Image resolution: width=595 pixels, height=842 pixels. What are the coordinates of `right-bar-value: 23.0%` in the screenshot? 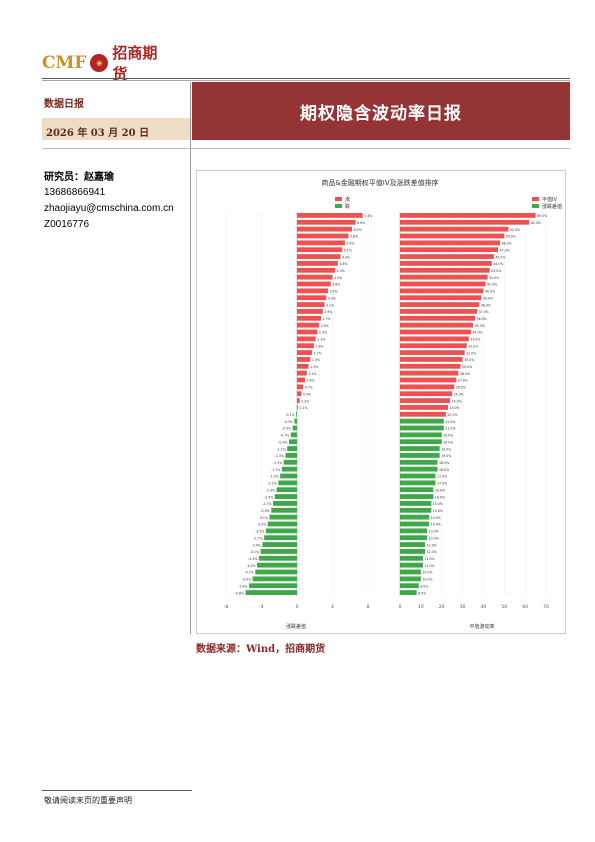 It's located at (454, 408).